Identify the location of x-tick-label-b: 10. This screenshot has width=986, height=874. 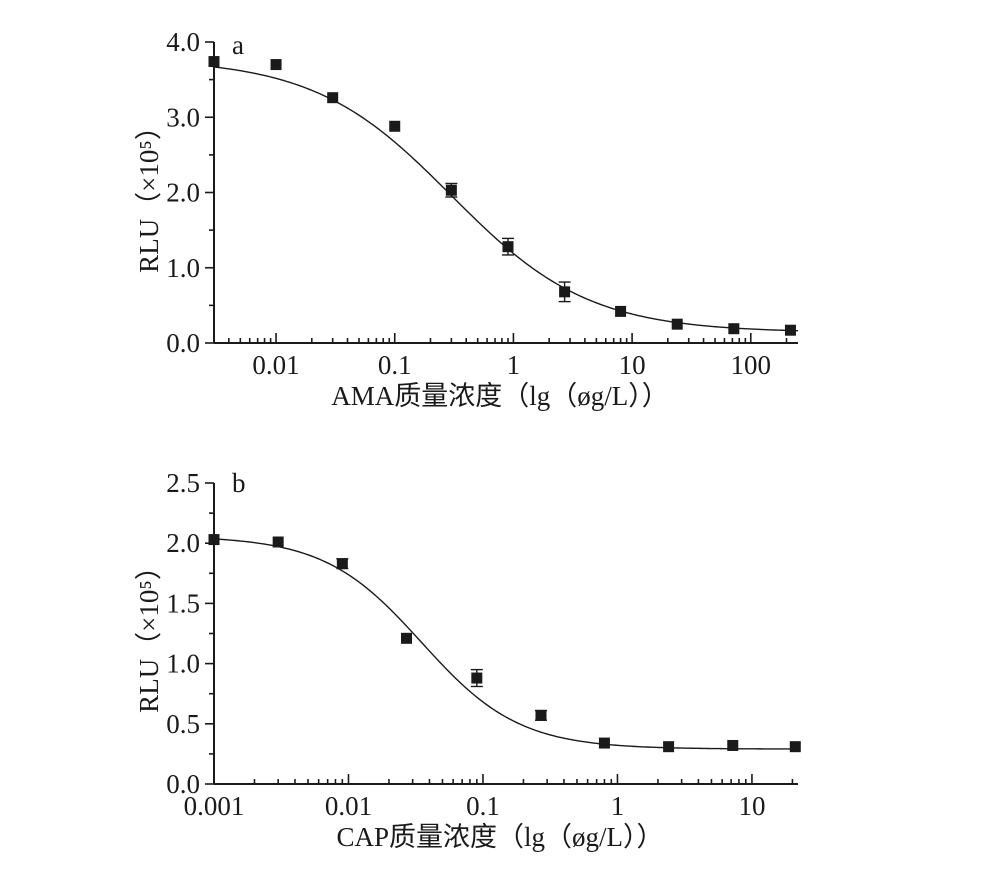
(751, 806).